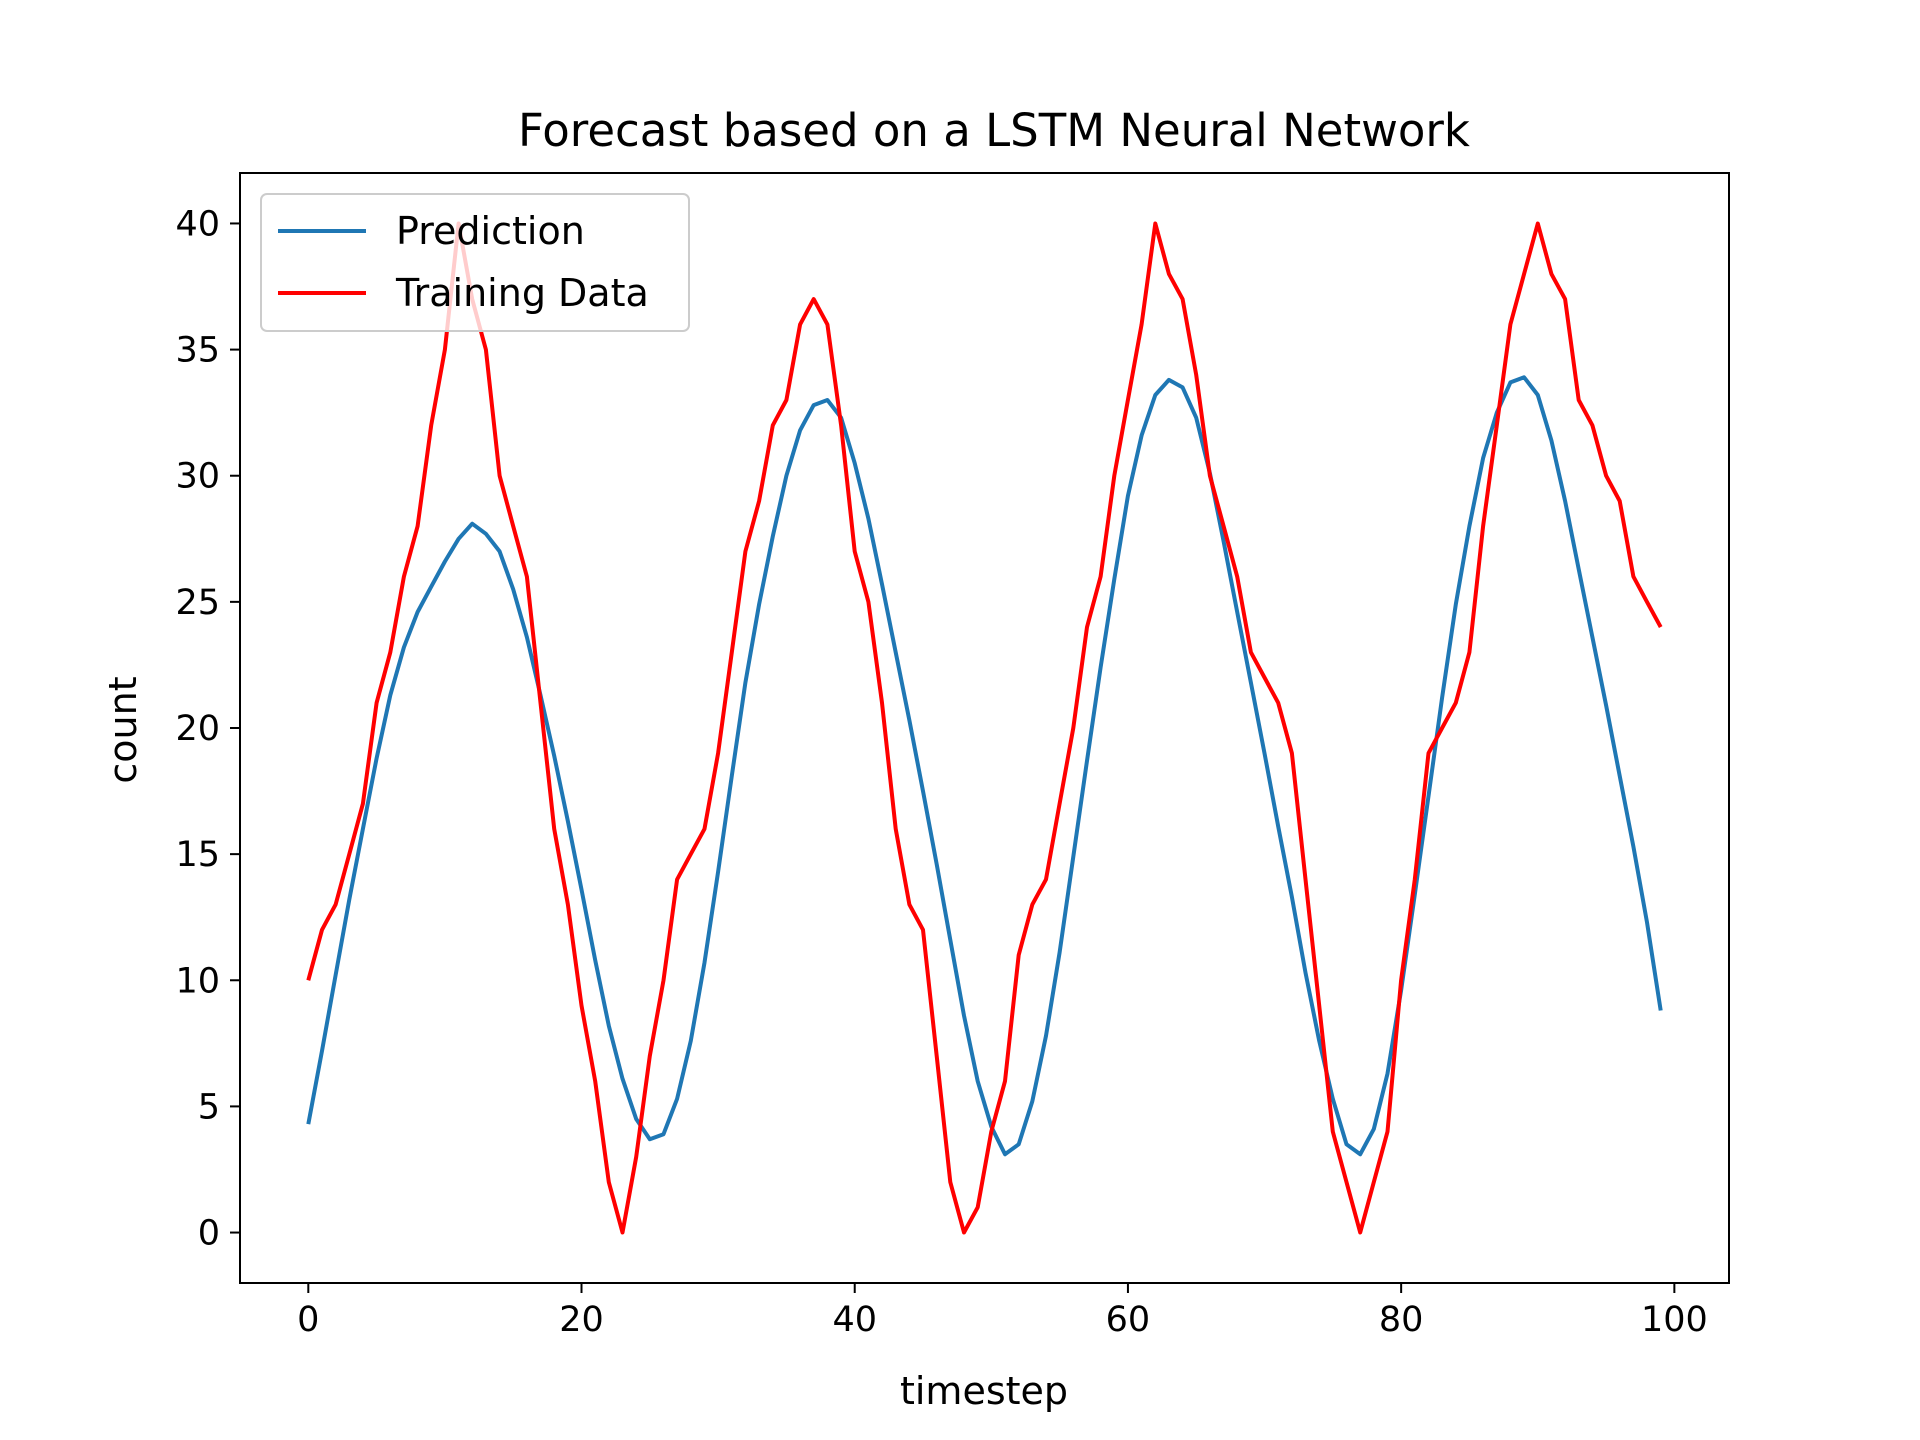 This screenshot has width=1920, height=1440. Describe the element at coordinates (308, 1320) in the screenshot. I see `x-tick-label: 0` at that location.